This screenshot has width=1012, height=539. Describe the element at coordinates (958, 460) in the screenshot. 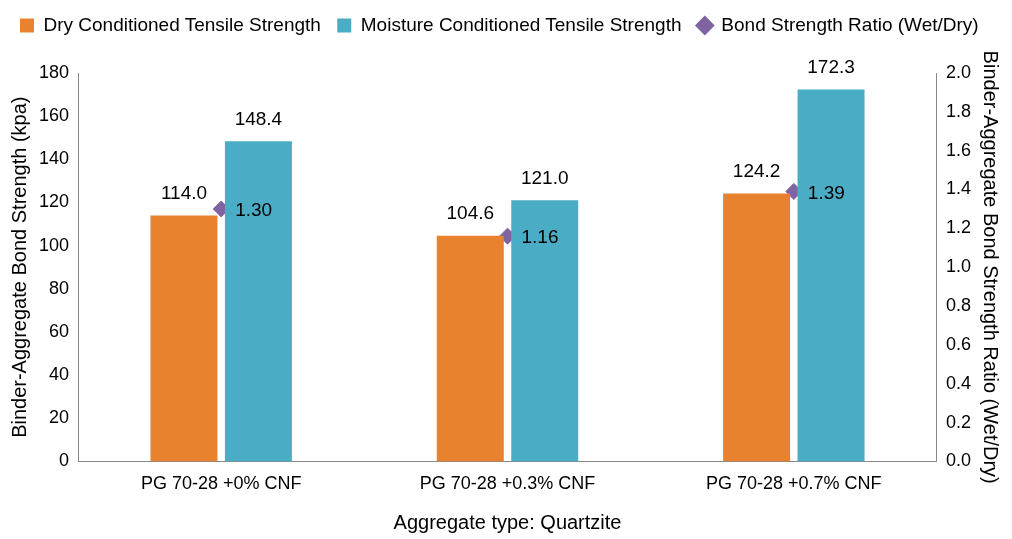

I see `y2-tick-label: 0.0` at that location.